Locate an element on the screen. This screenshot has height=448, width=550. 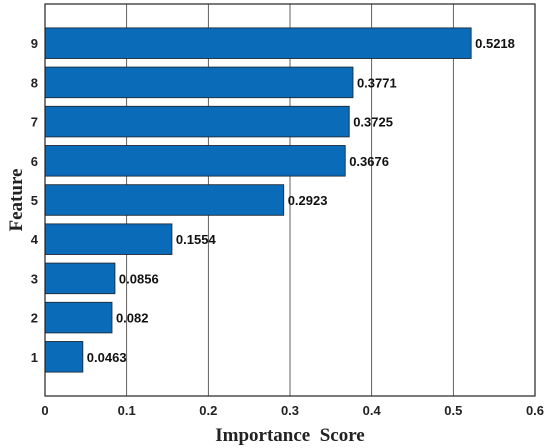
data-label: 0.5218 is located at coordinates (495, 43).